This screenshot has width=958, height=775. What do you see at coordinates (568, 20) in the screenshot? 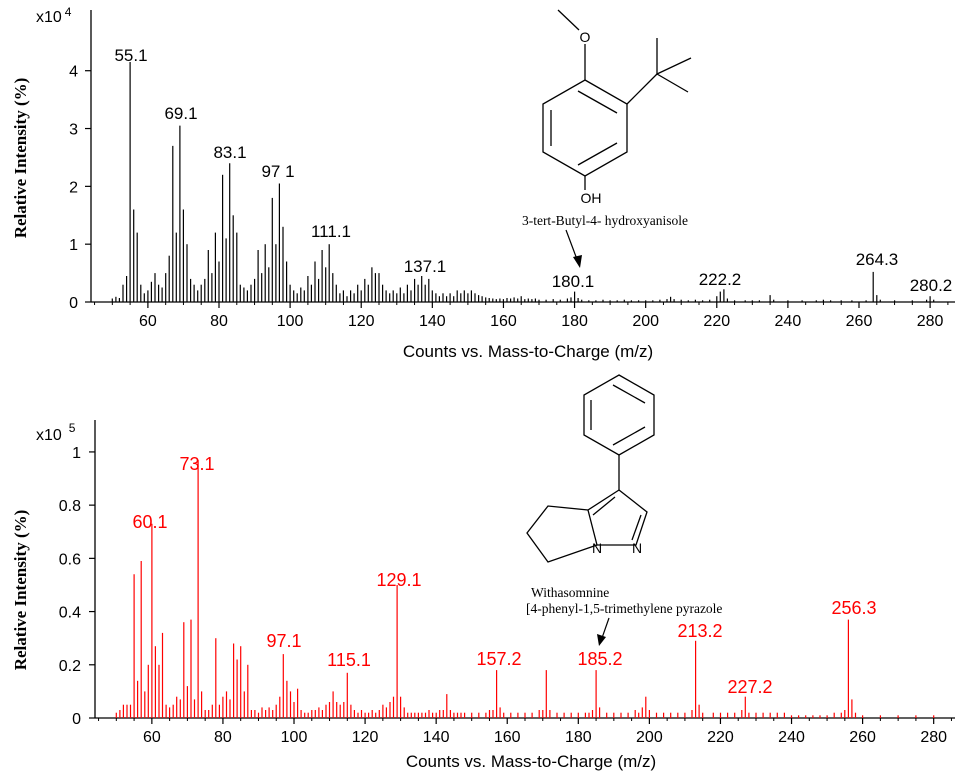
I see `methyl-bond` at bounding box center [568, 20].